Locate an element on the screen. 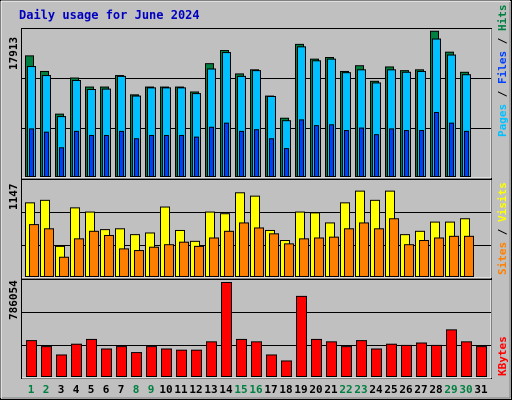 This screenshot has height=400, width=512. x-tick-day-5: 5 is located at coordinates (91, 389).